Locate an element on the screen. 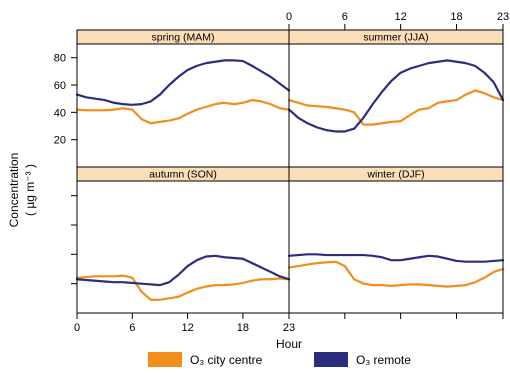  panel-summer-jja: summer (JJA) is located at coordinates (396, 81).